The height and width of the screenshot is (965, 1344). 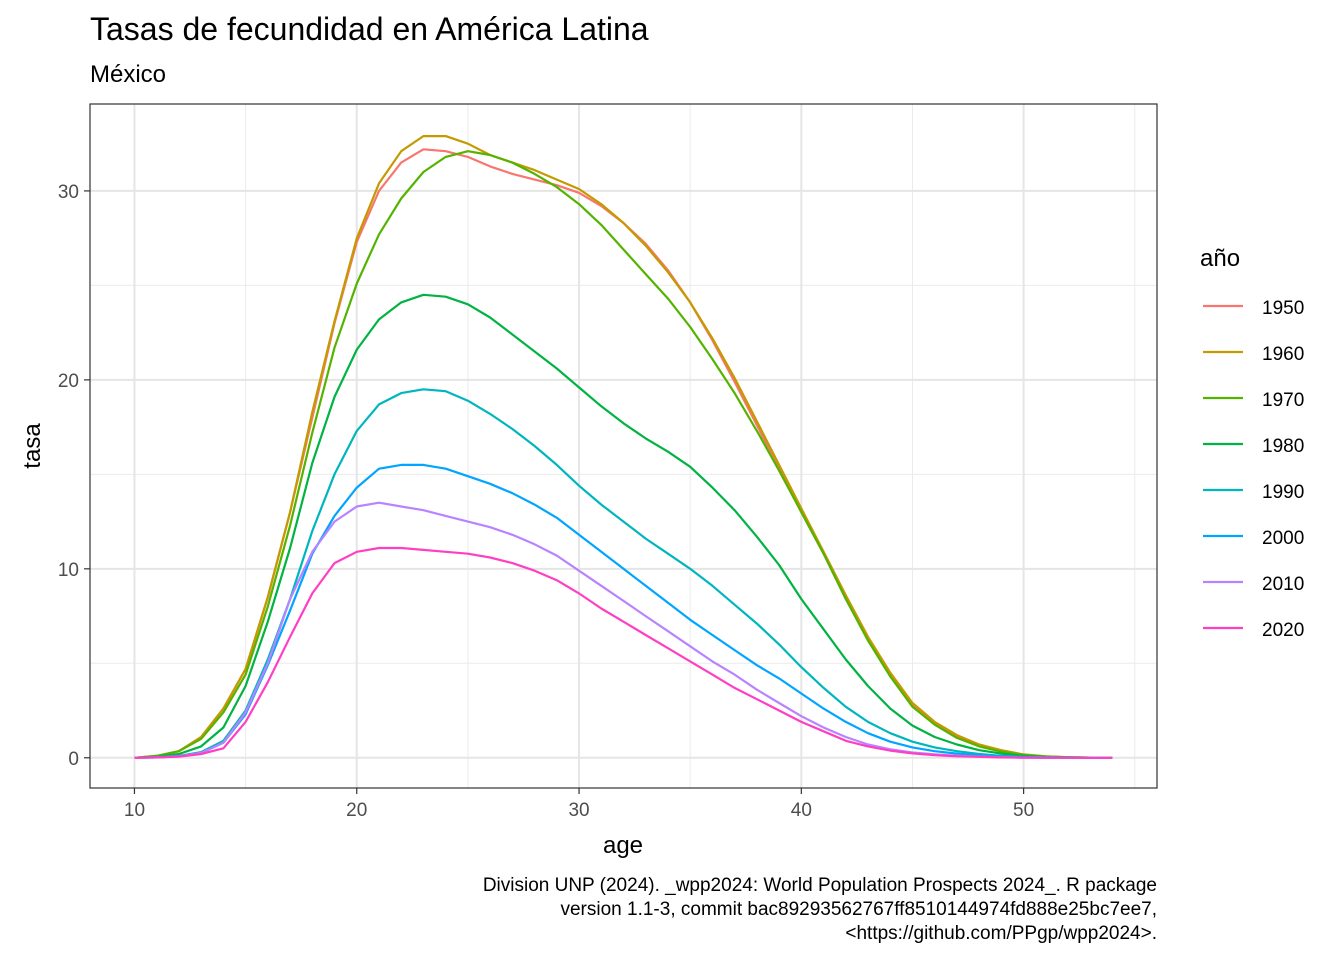 I want to click on caption-line-3: <https://github.com/PPgp/wpp2024>., so click(x=1001, y=933).